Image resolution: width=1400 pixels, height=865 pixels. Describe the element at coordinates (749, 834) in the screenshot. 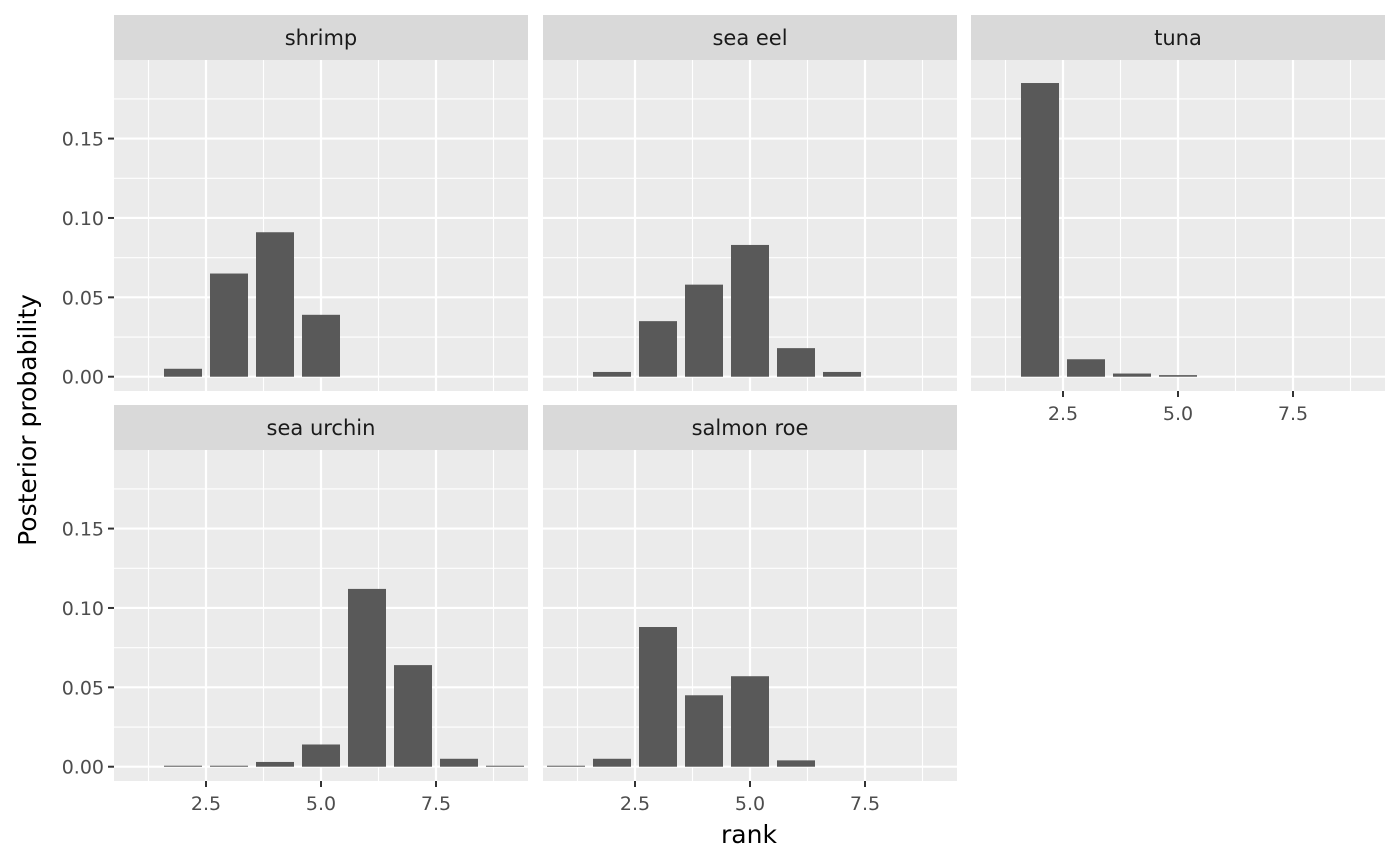

I see `x-axis-title: rank` at that location.